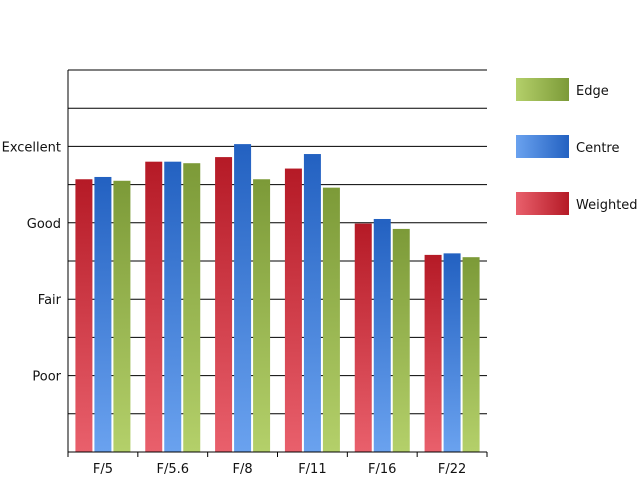 The width and height of the screenshot is (640, 480). I want to click on legend-label-centre: Centre, so click(597, 148).